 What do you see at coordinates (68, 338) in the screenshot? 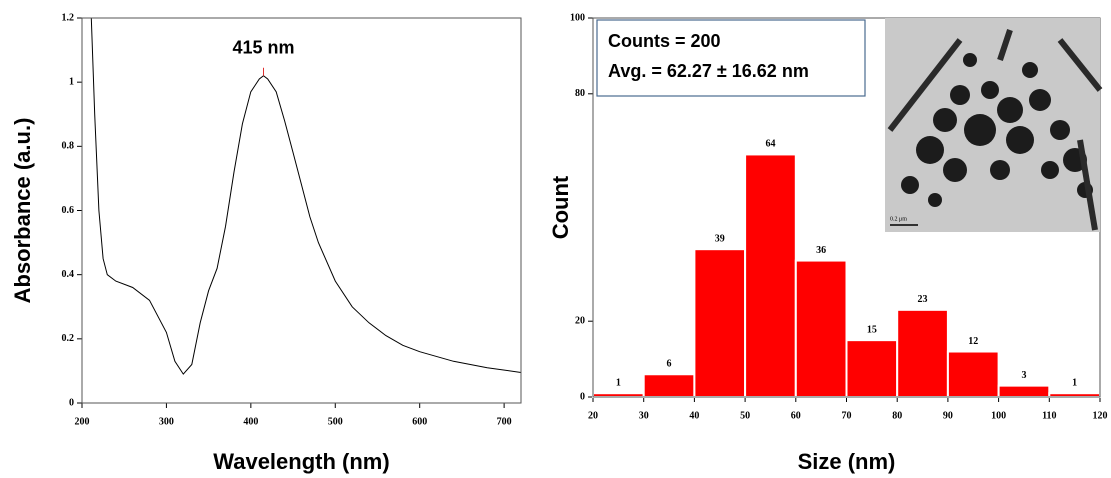
I see `y-tick-label: 0.2` at bounding box center [68, 338].